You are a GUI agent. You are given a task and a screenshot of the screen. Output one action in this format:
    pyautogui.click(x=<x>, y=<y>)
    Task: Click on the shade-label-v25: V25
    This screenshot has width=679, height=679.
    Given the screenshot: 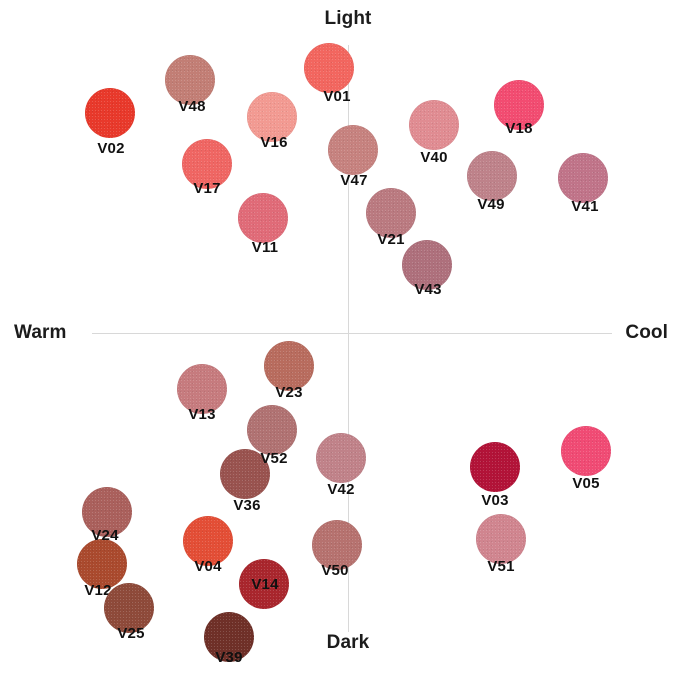 What is the action you would take?
    pyautogui.click(x=131, y=633)
    